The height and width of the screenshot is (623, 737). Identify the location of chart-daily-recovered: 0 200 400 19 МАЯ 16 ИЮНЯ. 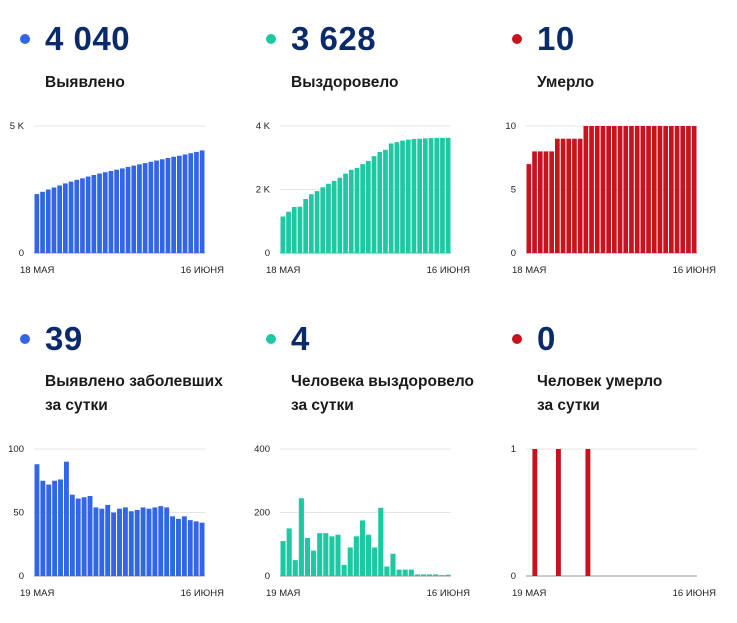
(362, 521).